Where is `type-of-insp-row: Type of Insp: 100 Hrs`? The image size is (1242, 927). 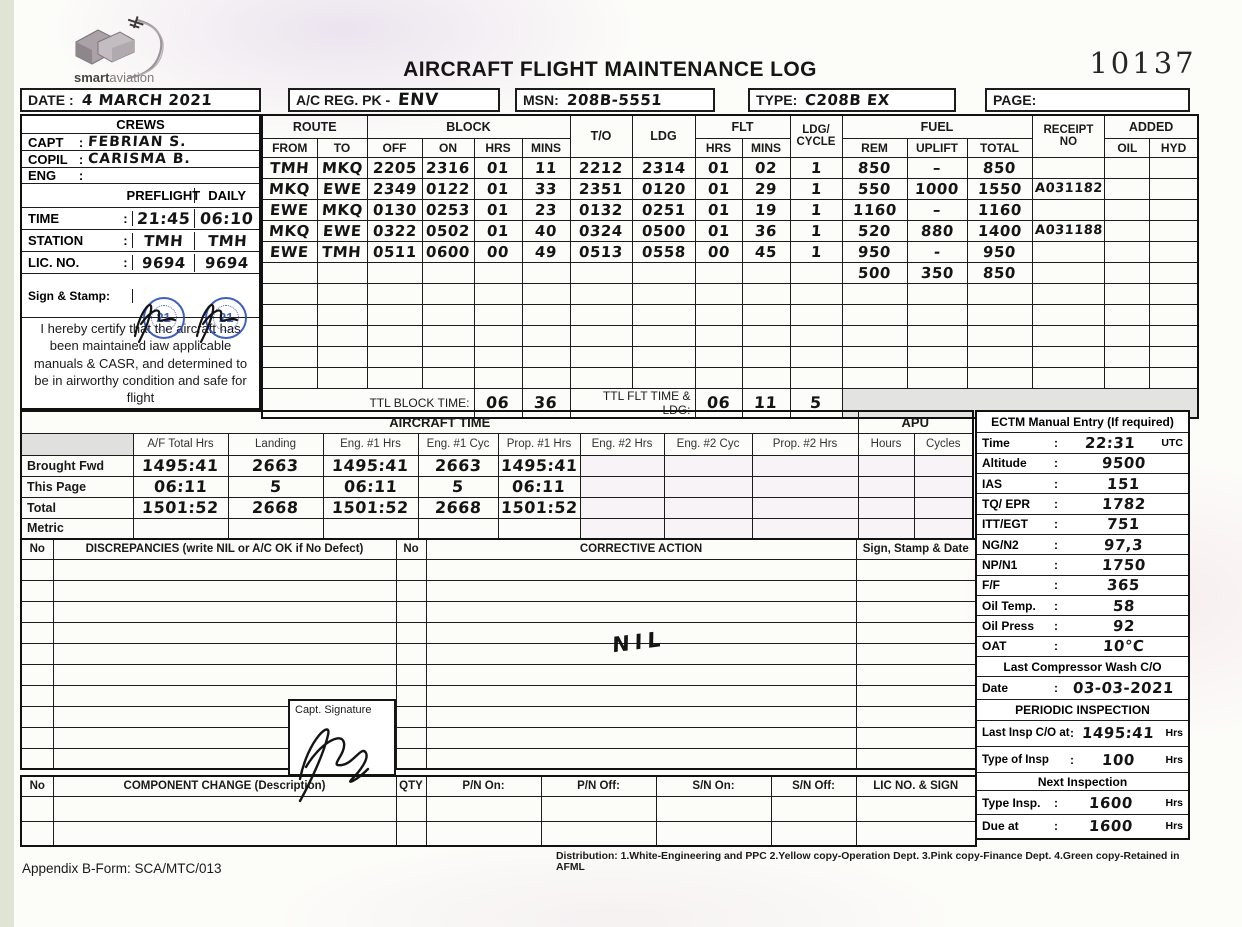 type-of-insp-row: Type of Insp: 100 Hrs is located at coordinates (1082, 760).